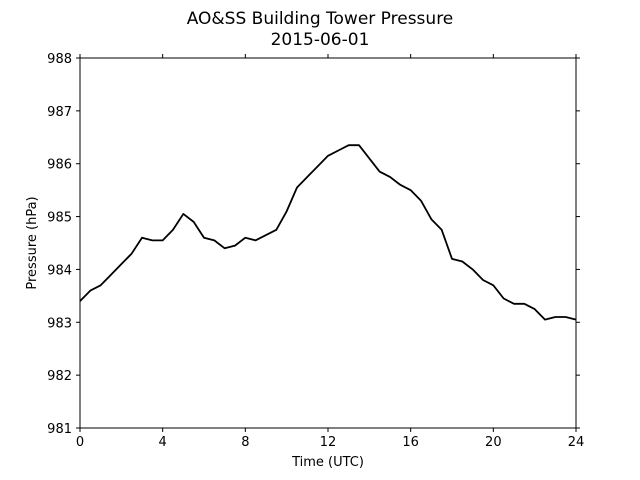 The image size is (640, 480). What do you see at coordinates (245, 442) in the screenshot?
I see `x-tick-label-8: 8` at bounding box center [245, 442].